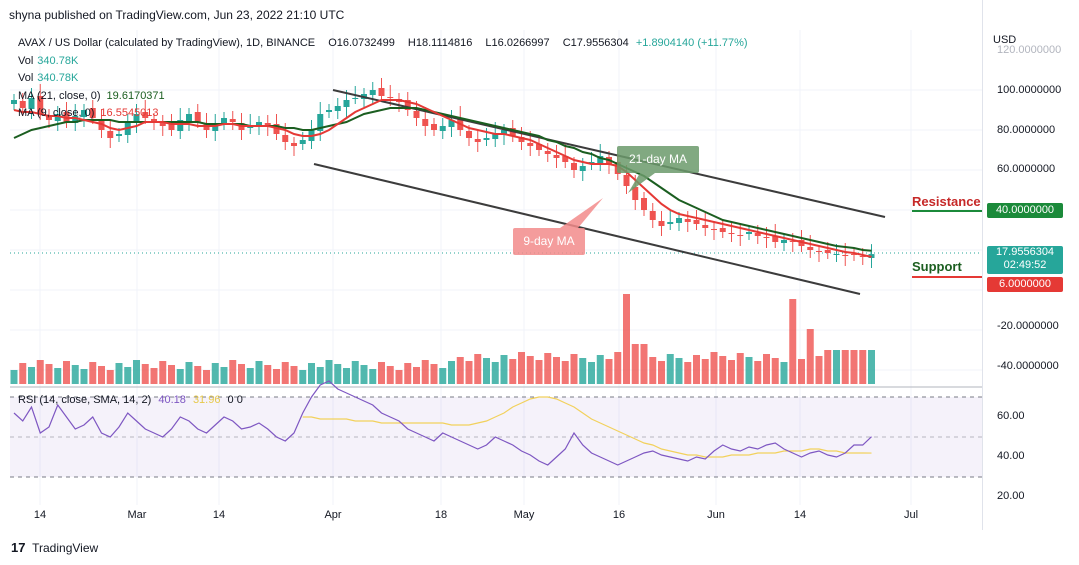 This screenshot has height=565, width=1079. What do you see at coordinates (85, 400) in the screenshot?
I see `rsi-label: RSI (14, close, SMA, 14, 2)` at bounding box center [85, 400].